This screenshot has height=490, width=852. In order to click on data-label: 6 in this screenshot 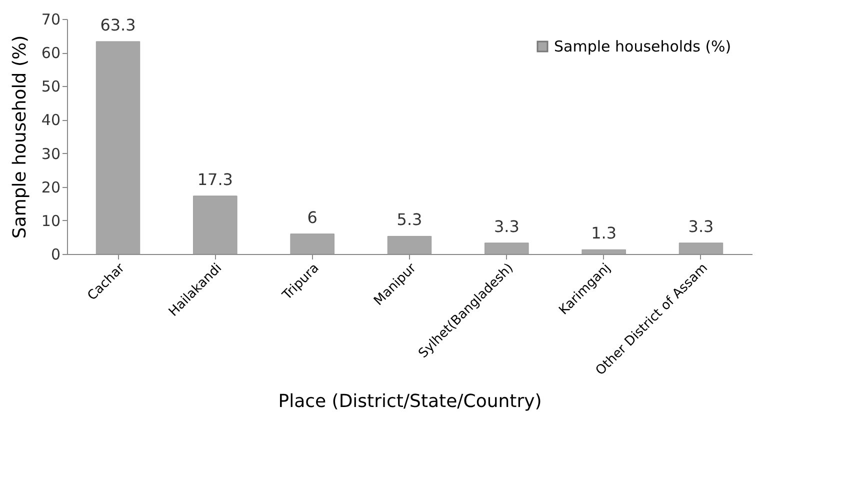, I will do `click(312, 217)`.